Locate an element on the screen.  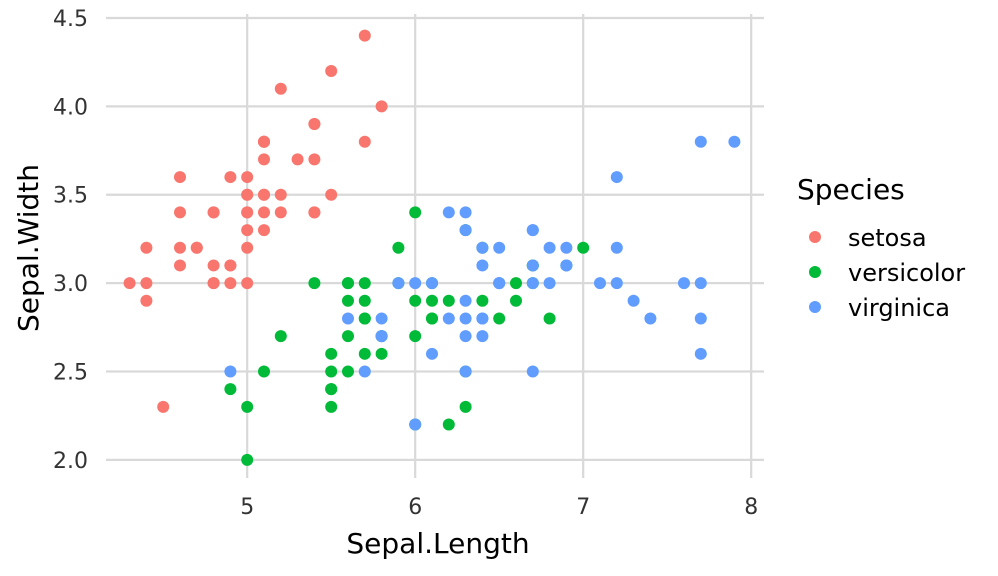
y-tick-label: 3.5 is located at coordinates (70, 196).